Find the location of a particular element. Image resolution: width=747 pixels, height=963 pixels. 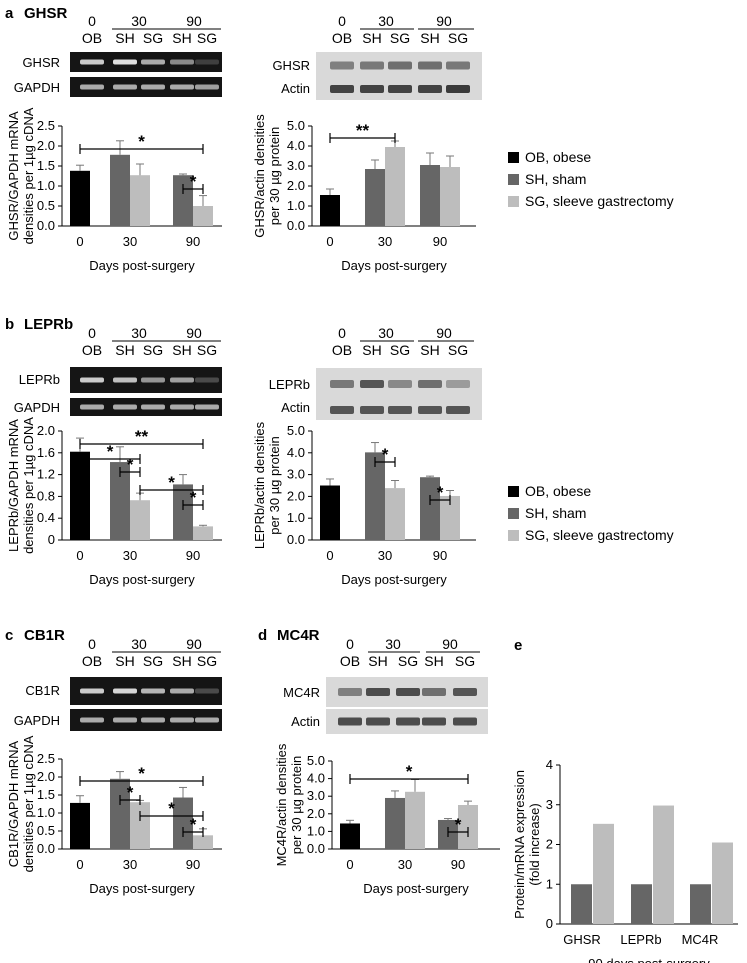

y-tick-label-e_fold-2: 2 is located at coordinates (549, 844).